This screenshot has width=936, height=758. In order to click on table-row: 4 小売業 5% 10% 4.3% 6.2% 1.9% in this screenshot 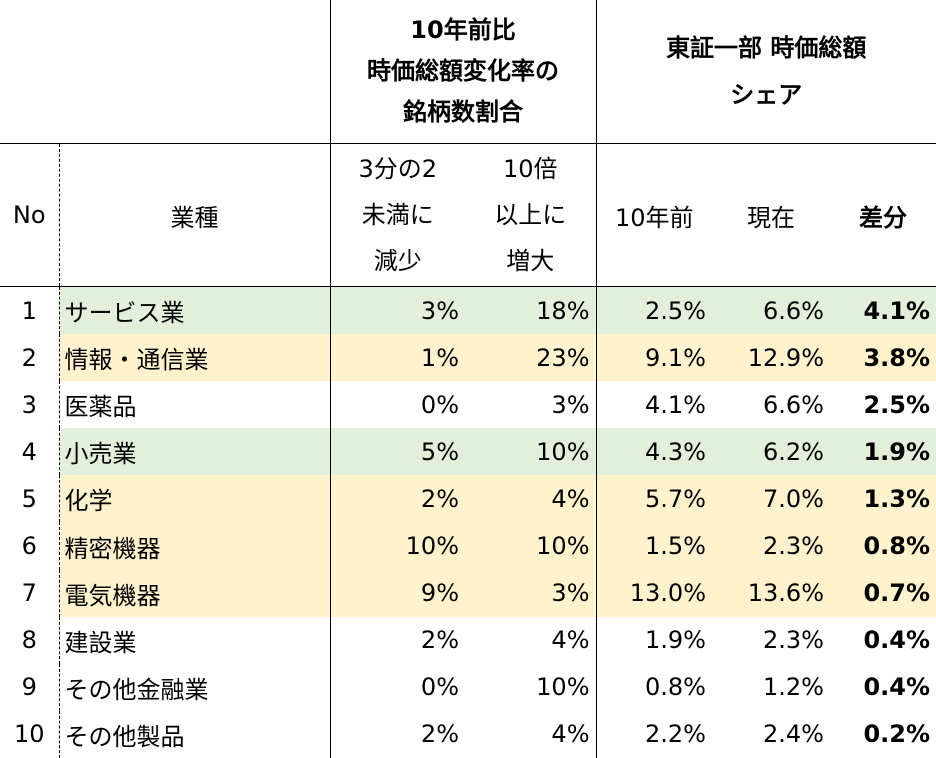, I will do `click(468, 452)`.